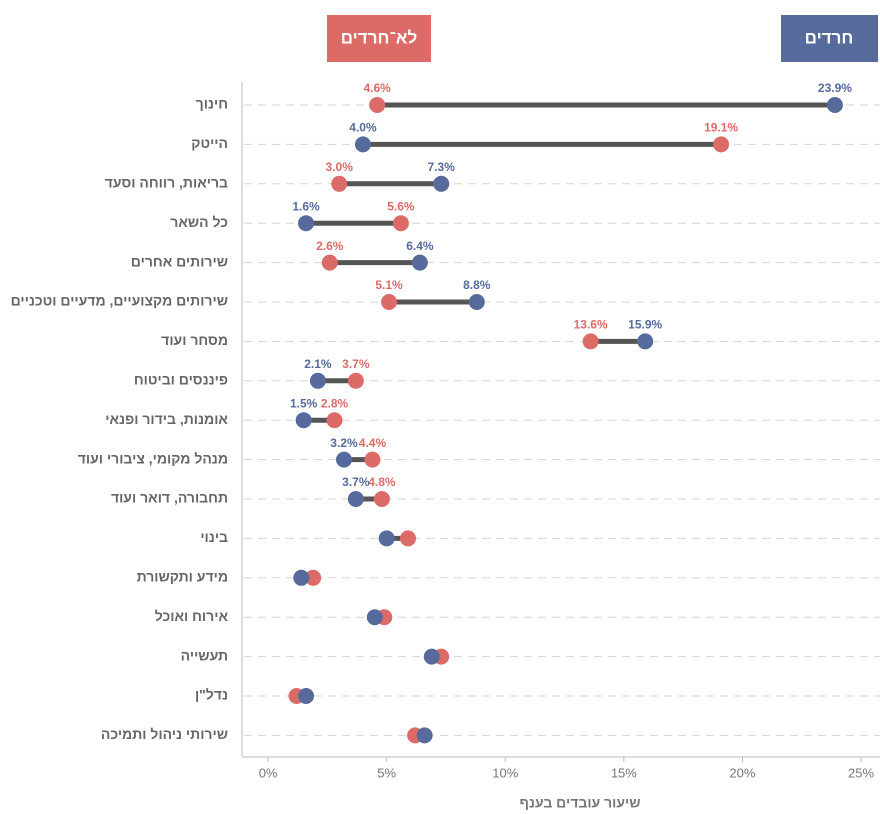  What do you see at coordinates (340, 167) in the screenshot?
I see `value-label: 3.0%` at bounding box center [340, 167].